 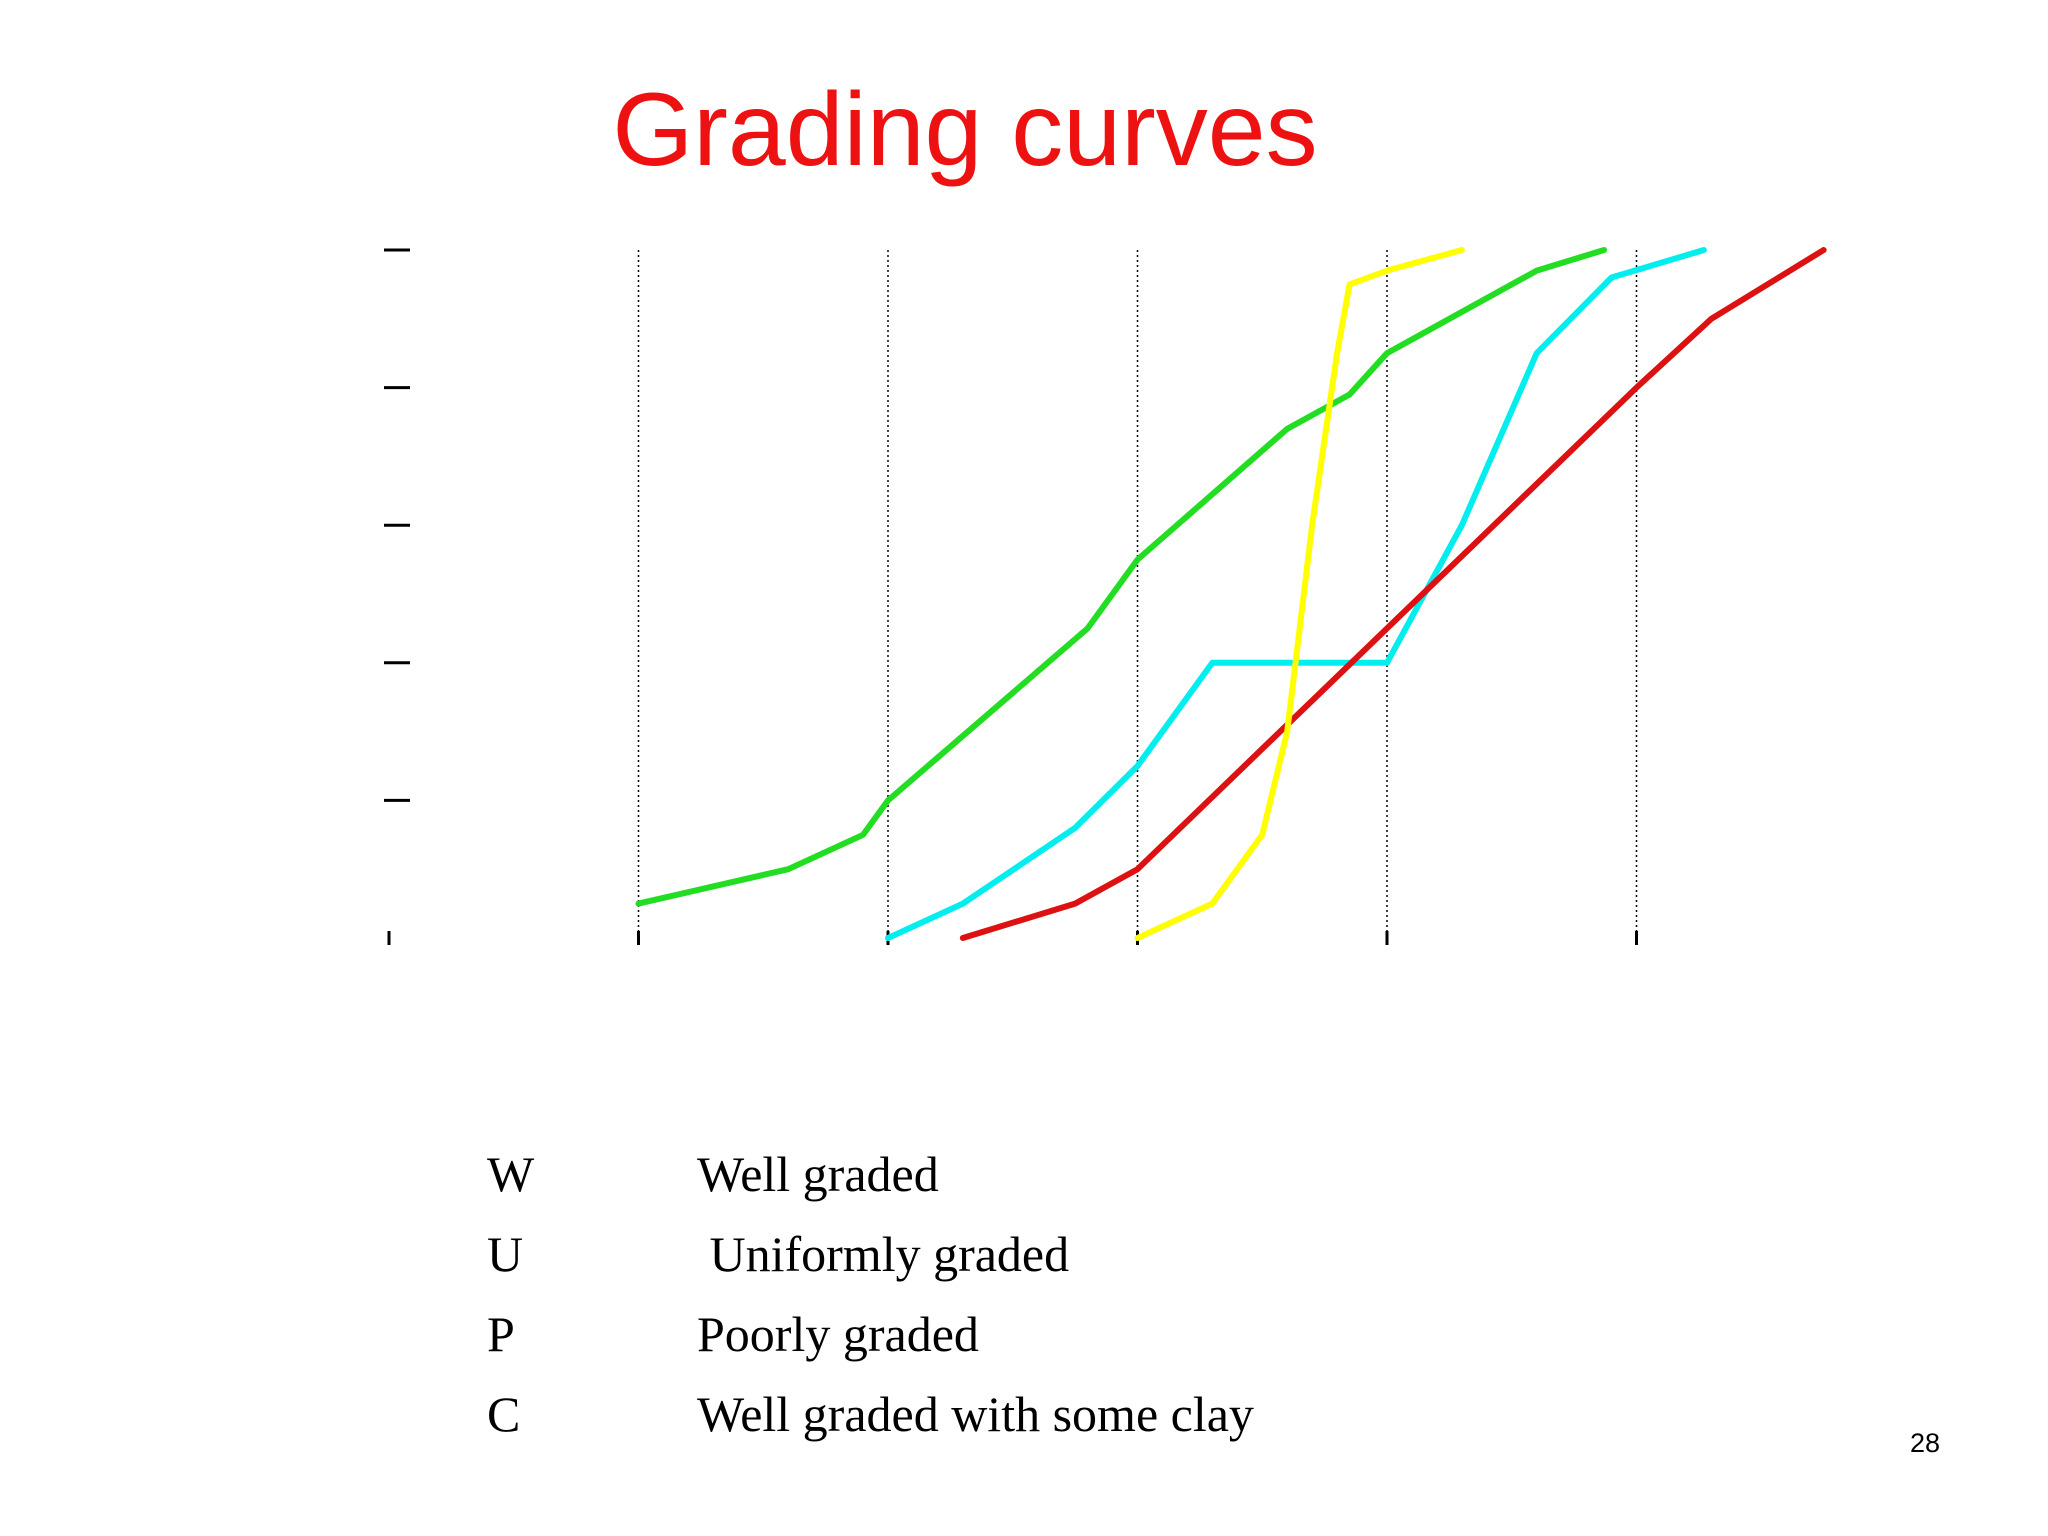 What do you see at coordinates (965, 130) in the screenshot?
I see `slide-title: Grading curves` at bounding box center [965, 130].